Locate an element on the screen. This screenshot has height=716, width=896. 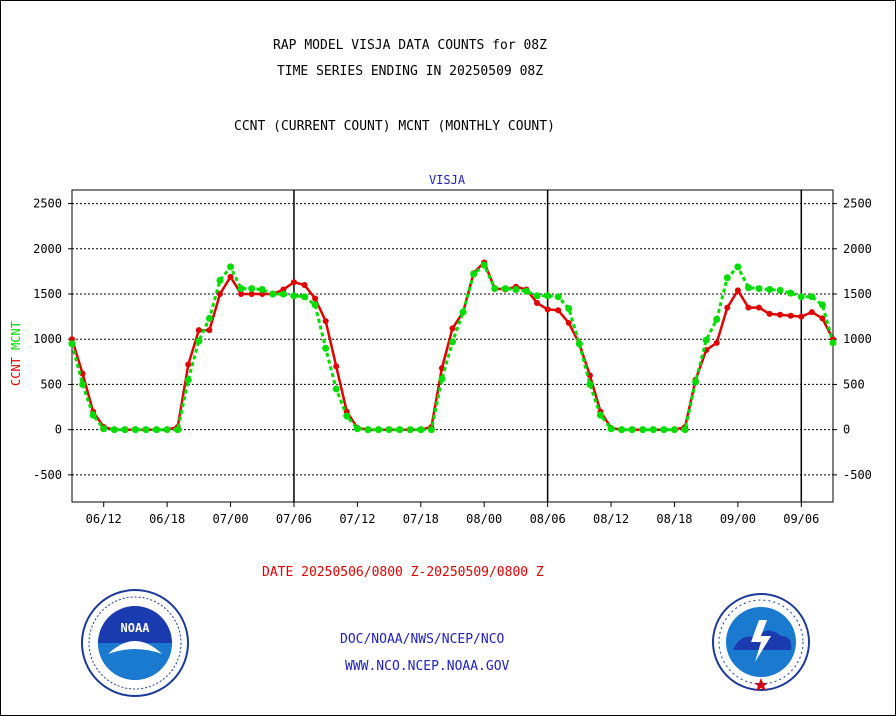
nws-logo is located at coordinates (761, 642).